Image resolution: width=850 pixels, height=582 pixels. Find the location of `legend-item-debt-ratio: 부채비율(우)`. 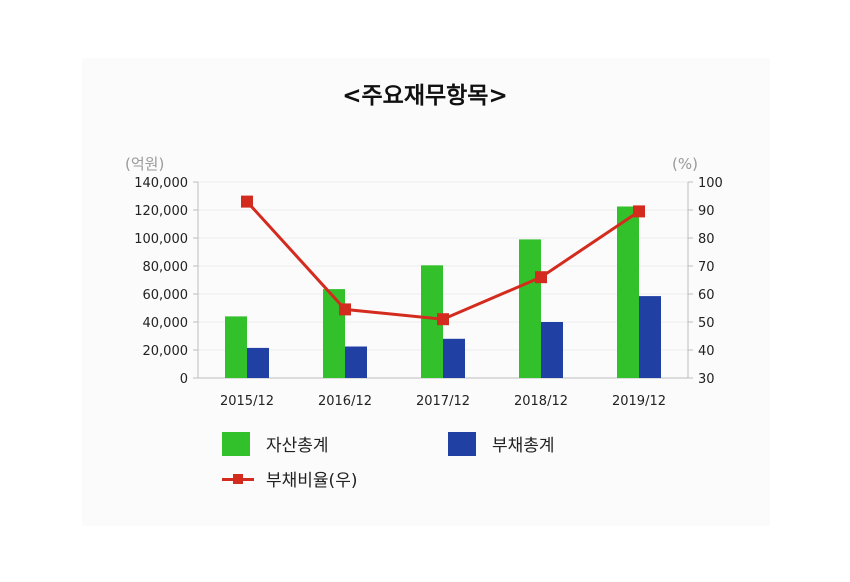

legend-item-debt-ratio: 부채비율(우) is located at coordinates (289, 478).